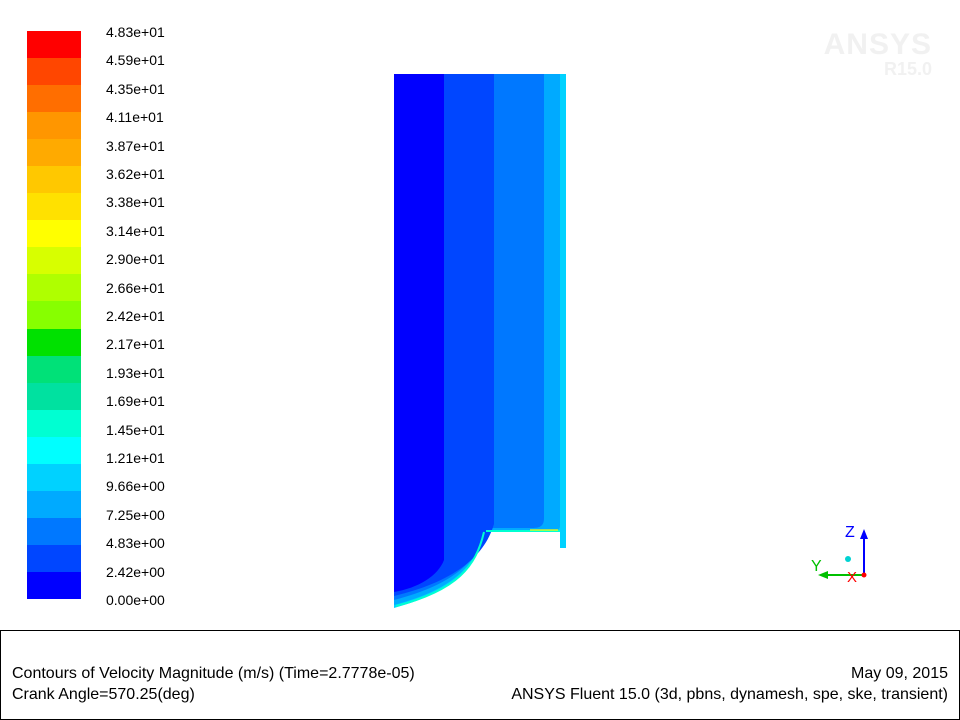 Image resolution: width=960 pixels, height=720 pixels. Describe the element at coordinates (135, 287) in the screenshot. I see `color-legend-label: 2.66e+01` at that location.